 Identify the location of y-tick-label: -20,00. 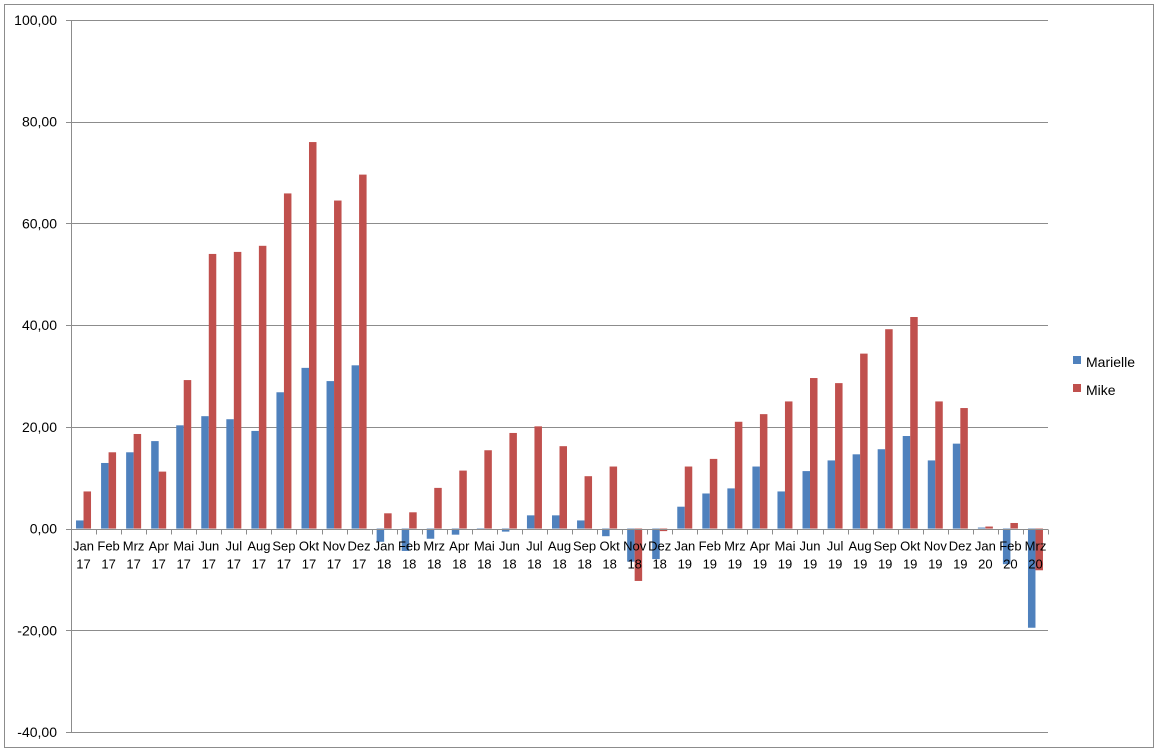
(37, 630).